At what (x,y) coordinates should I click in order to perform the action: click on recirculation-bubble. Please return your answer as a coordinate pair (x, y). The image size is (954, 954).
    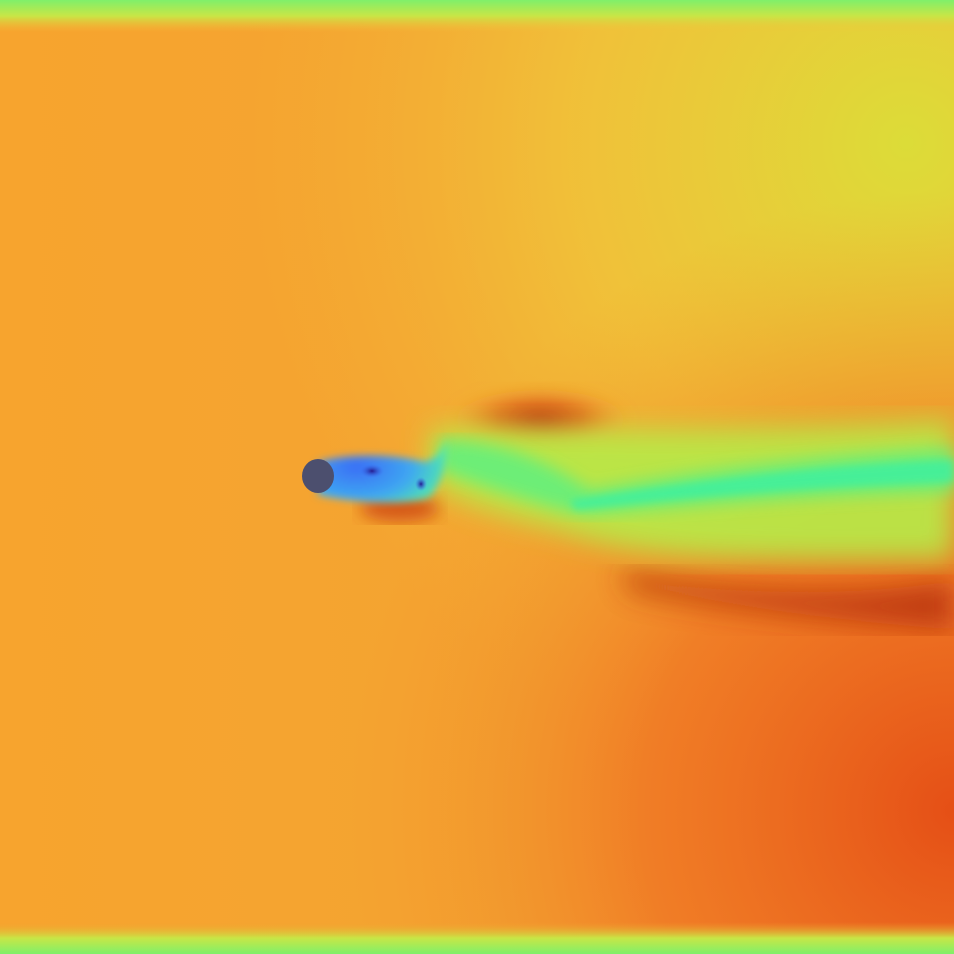
    Looking at the image, I should click on (382, 467).